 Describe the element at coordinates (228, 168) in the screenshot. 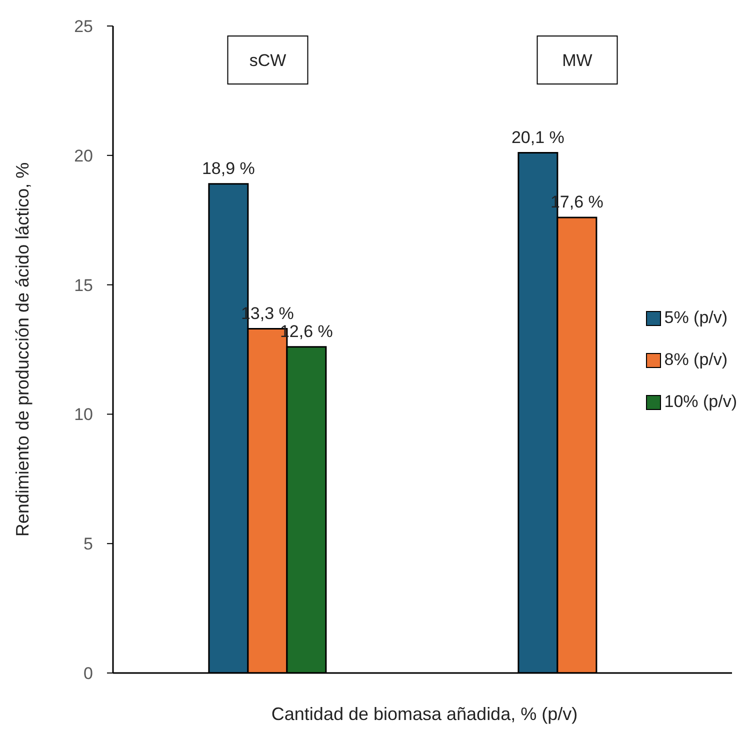

I see `data-label: 18,9 %` at that location.